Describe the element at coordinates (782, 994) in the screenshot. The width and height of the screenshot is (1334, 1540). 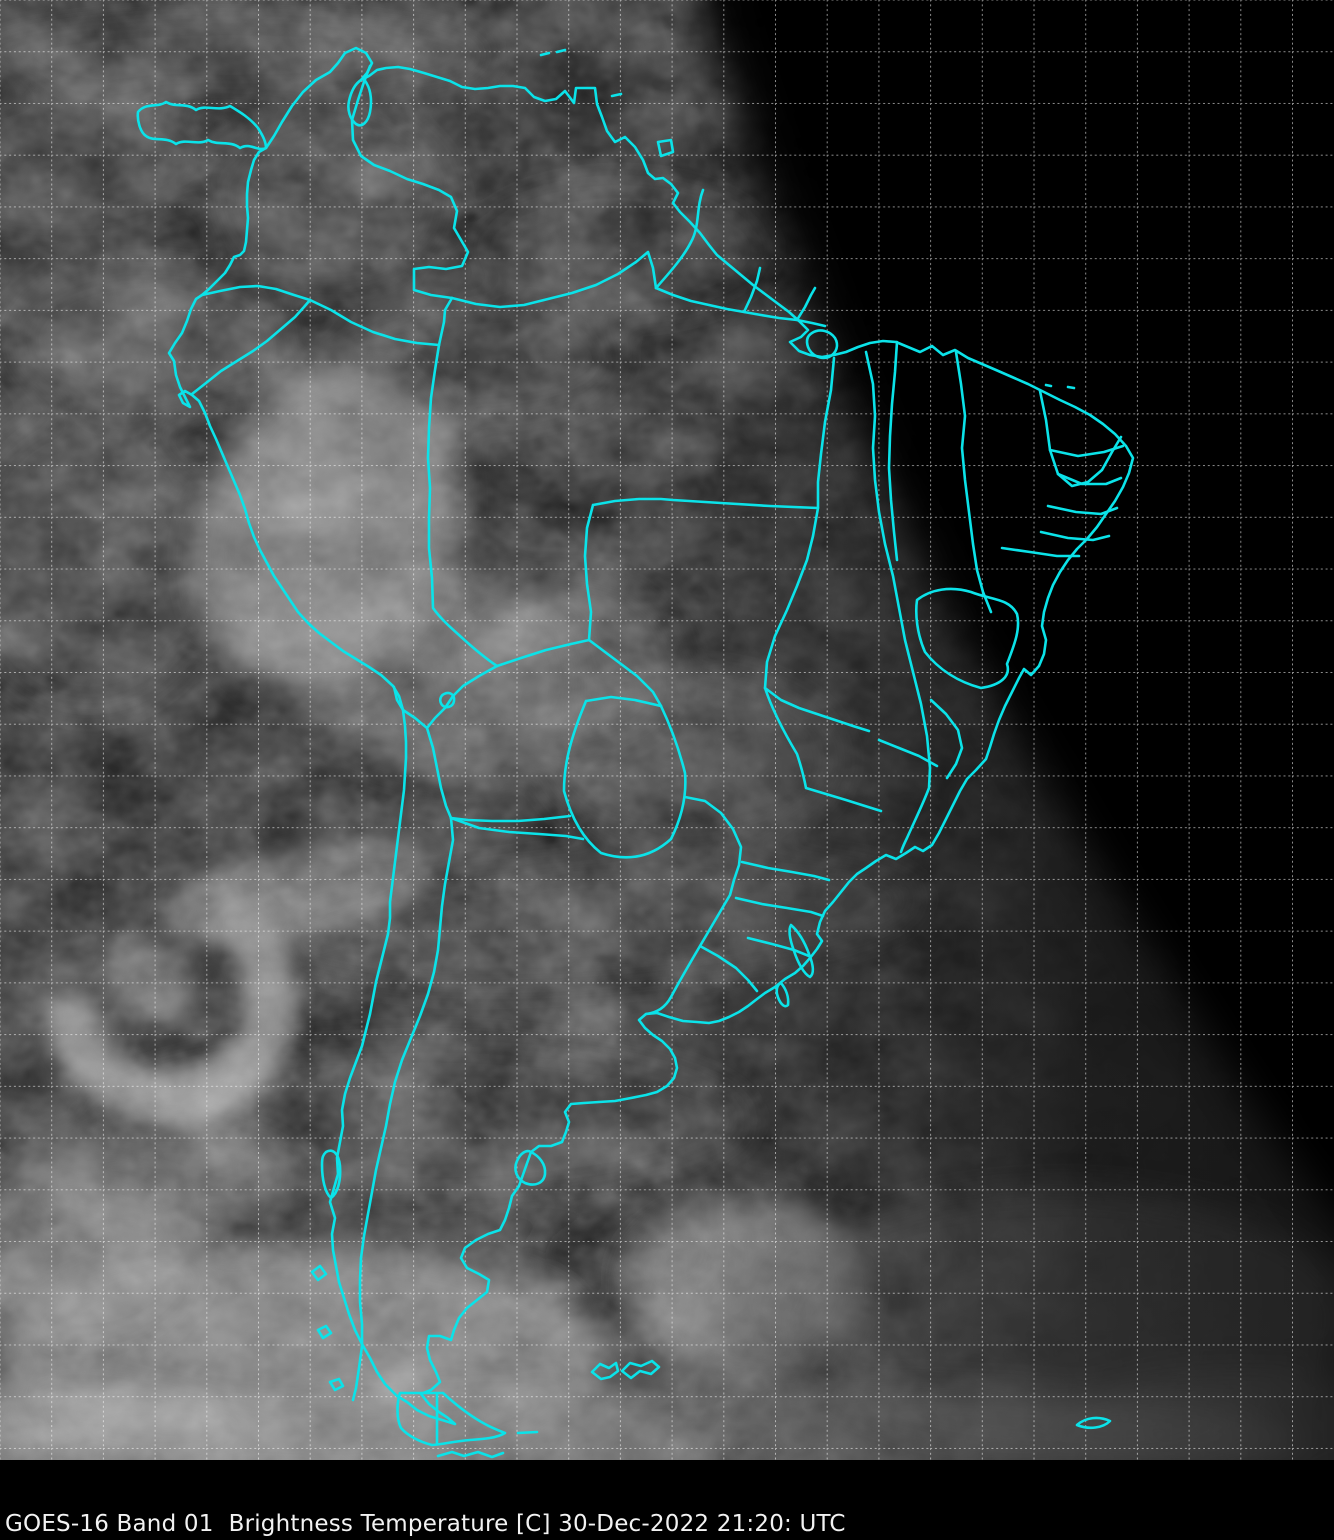
I see `lagoa-mirim` at that location.